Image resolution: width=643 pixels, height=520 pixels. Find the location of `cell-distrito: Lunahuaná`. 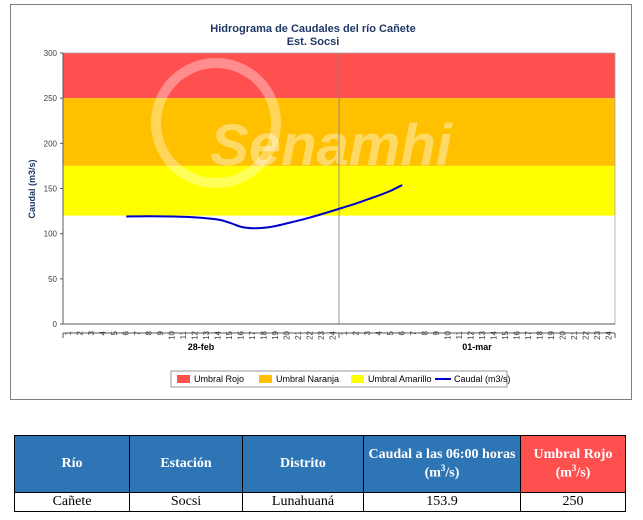

cell-distrito: Lunahuaná is located at coordinates (303, 502).